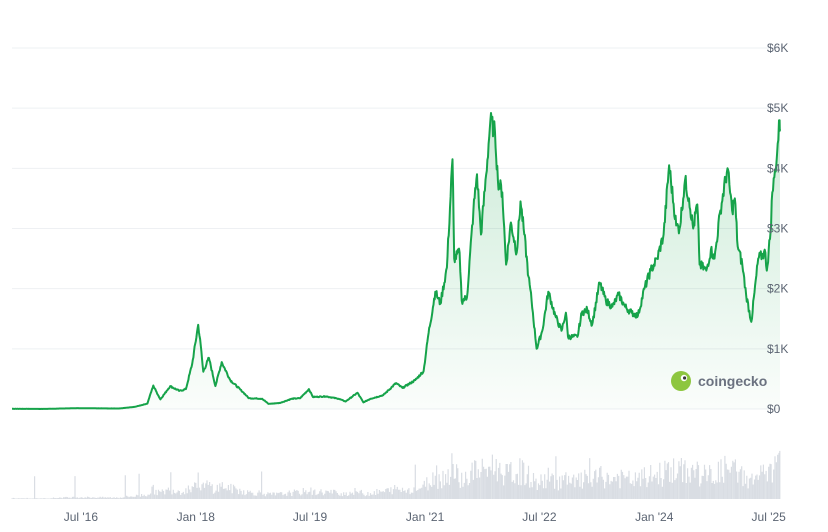 This screenshot has width=828, height=532. Describe the element at coordinates (681, 381) in the screenshot. I see `gecko-logo-icon` at that location.